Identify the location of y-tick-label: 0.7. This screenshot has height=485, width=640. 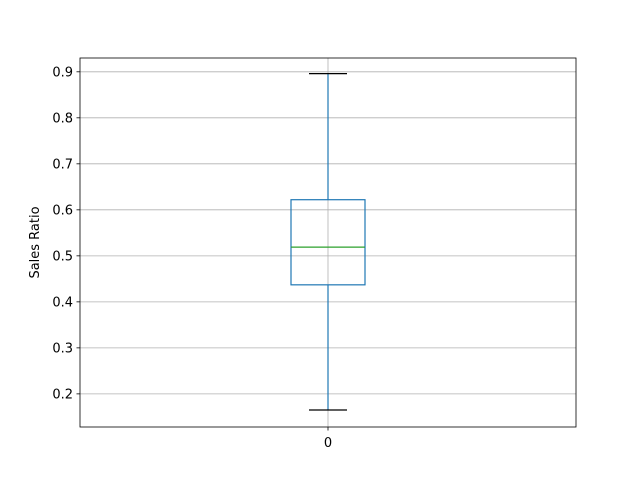
(62, 164).